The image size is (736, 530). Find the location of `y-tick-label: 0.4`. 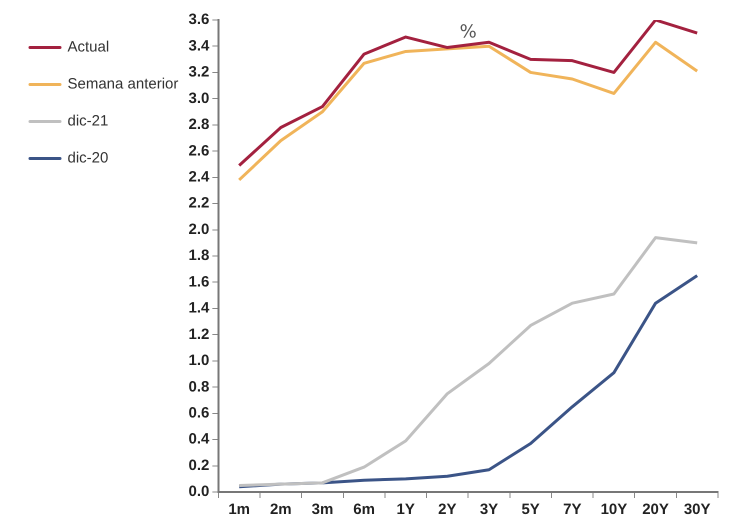

y-tick-label: 0.4 is located at coordinates (199, 439).